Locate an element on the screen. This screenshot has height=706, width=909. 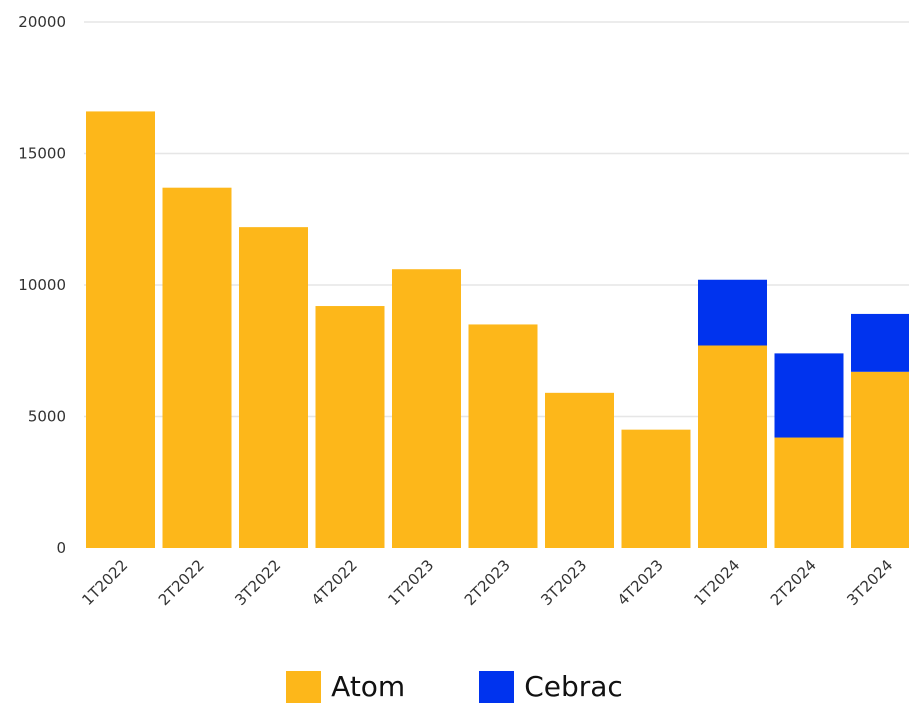
x-tick-label: 4T2022 is located at coordinates (334, 582).